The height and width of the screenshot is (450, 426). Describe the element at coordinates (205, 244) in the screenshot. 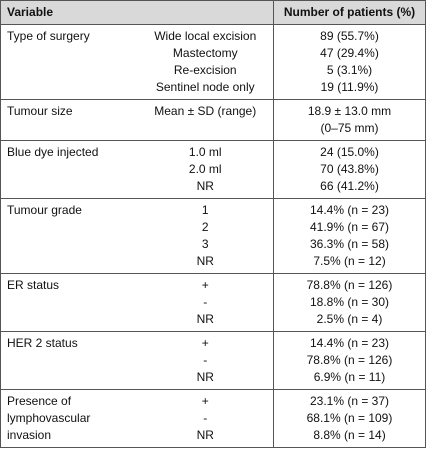

I see `subcategory: 3` at that location.